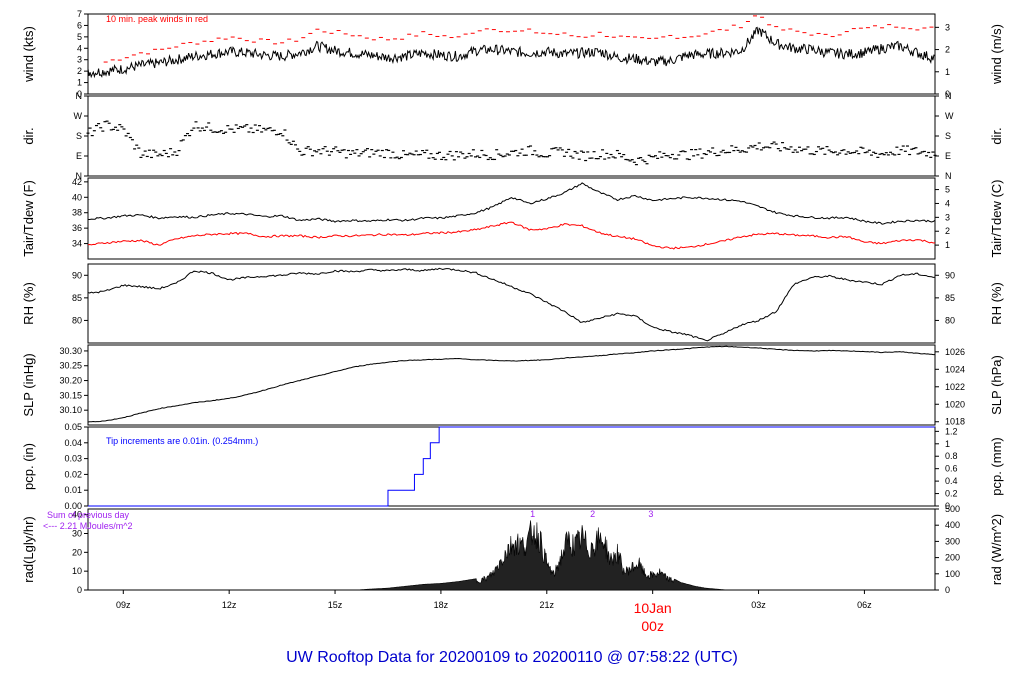  Describe the element at coordinates (951, 469) in the screenshot. I see `right-tick-label: 0.6` at that location.